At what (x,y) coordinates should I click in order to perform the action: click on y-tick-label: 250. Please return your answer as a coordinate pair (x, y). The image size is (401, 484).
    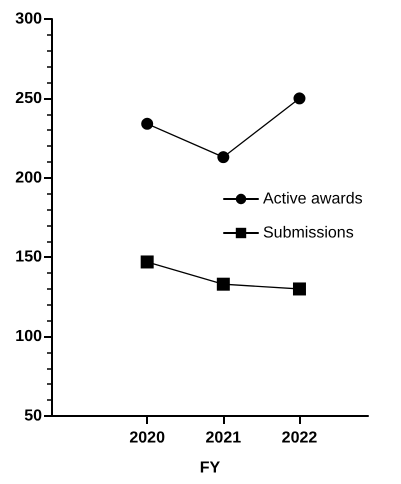
    Looking at the image, I should click on (28, 98).